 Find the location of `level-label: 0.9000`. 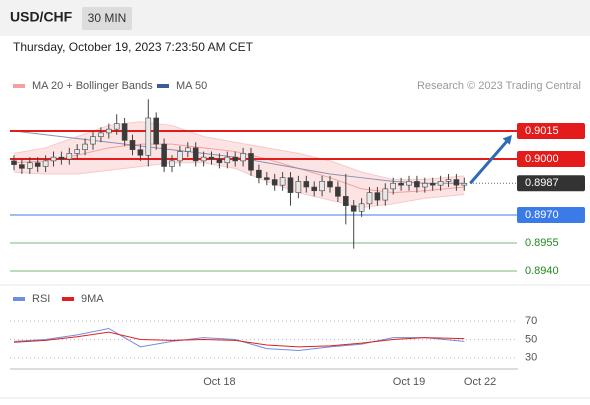

level-label: 0.9000 is located at coordinates (542, 159).